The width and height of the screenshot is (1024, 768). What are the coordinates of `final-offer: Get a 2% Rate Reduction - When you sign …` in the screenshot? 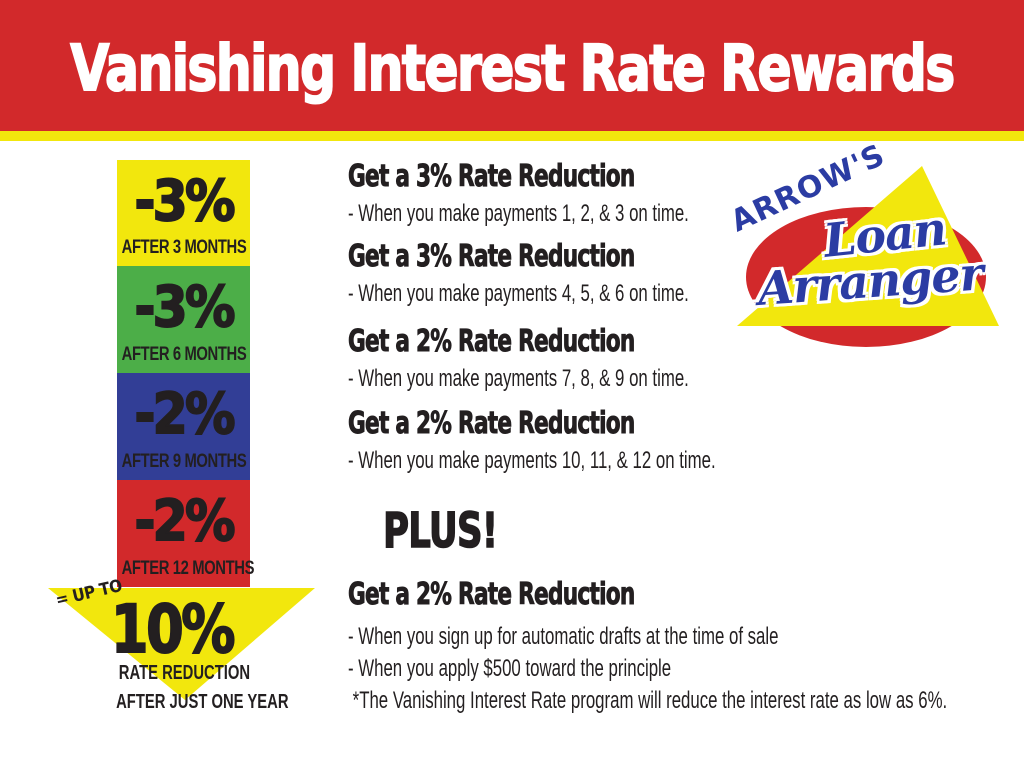 It's located at (686, 647).